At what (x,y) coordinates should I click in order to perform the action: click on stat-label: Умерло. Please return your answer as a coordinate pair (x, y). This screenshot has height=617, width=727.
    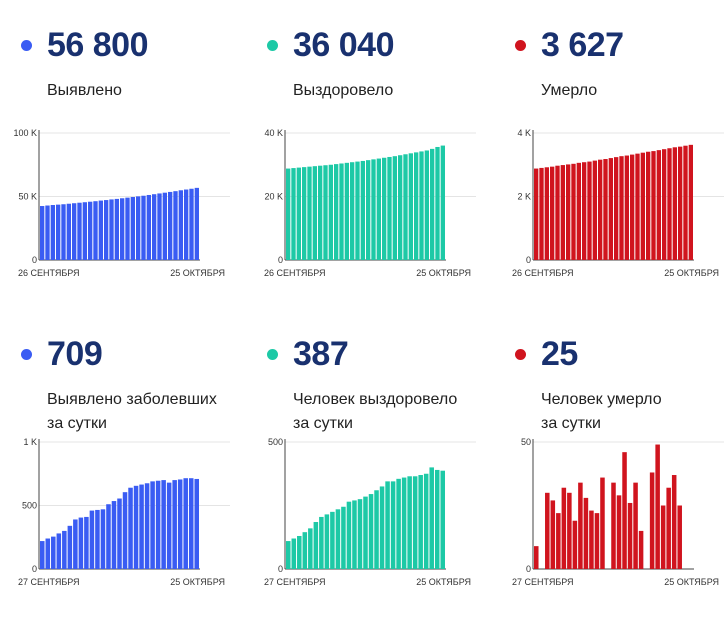
    Looking at the image, I should click on (569, 90).